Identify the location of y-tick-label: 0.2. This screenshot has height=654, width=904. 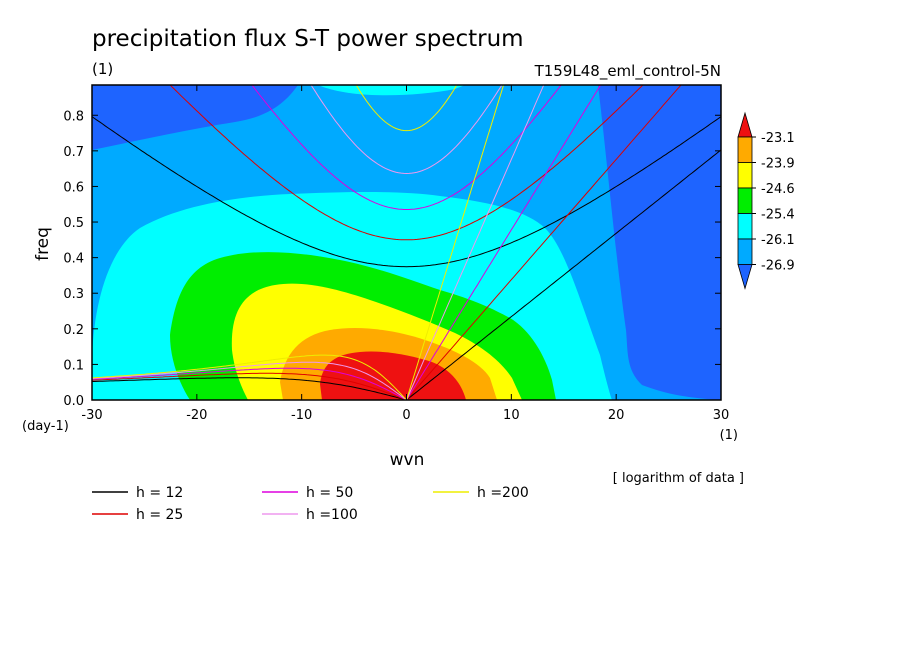
(73, 330).